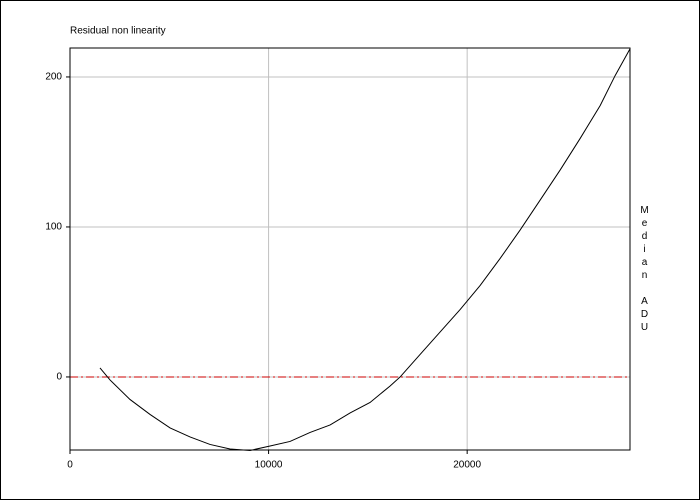 The width and height of the screenshot is (700, 500). Describe the element at coordinates (118, 31) in the screenshot. I see `chart-title: Residual non linearity` at that location.